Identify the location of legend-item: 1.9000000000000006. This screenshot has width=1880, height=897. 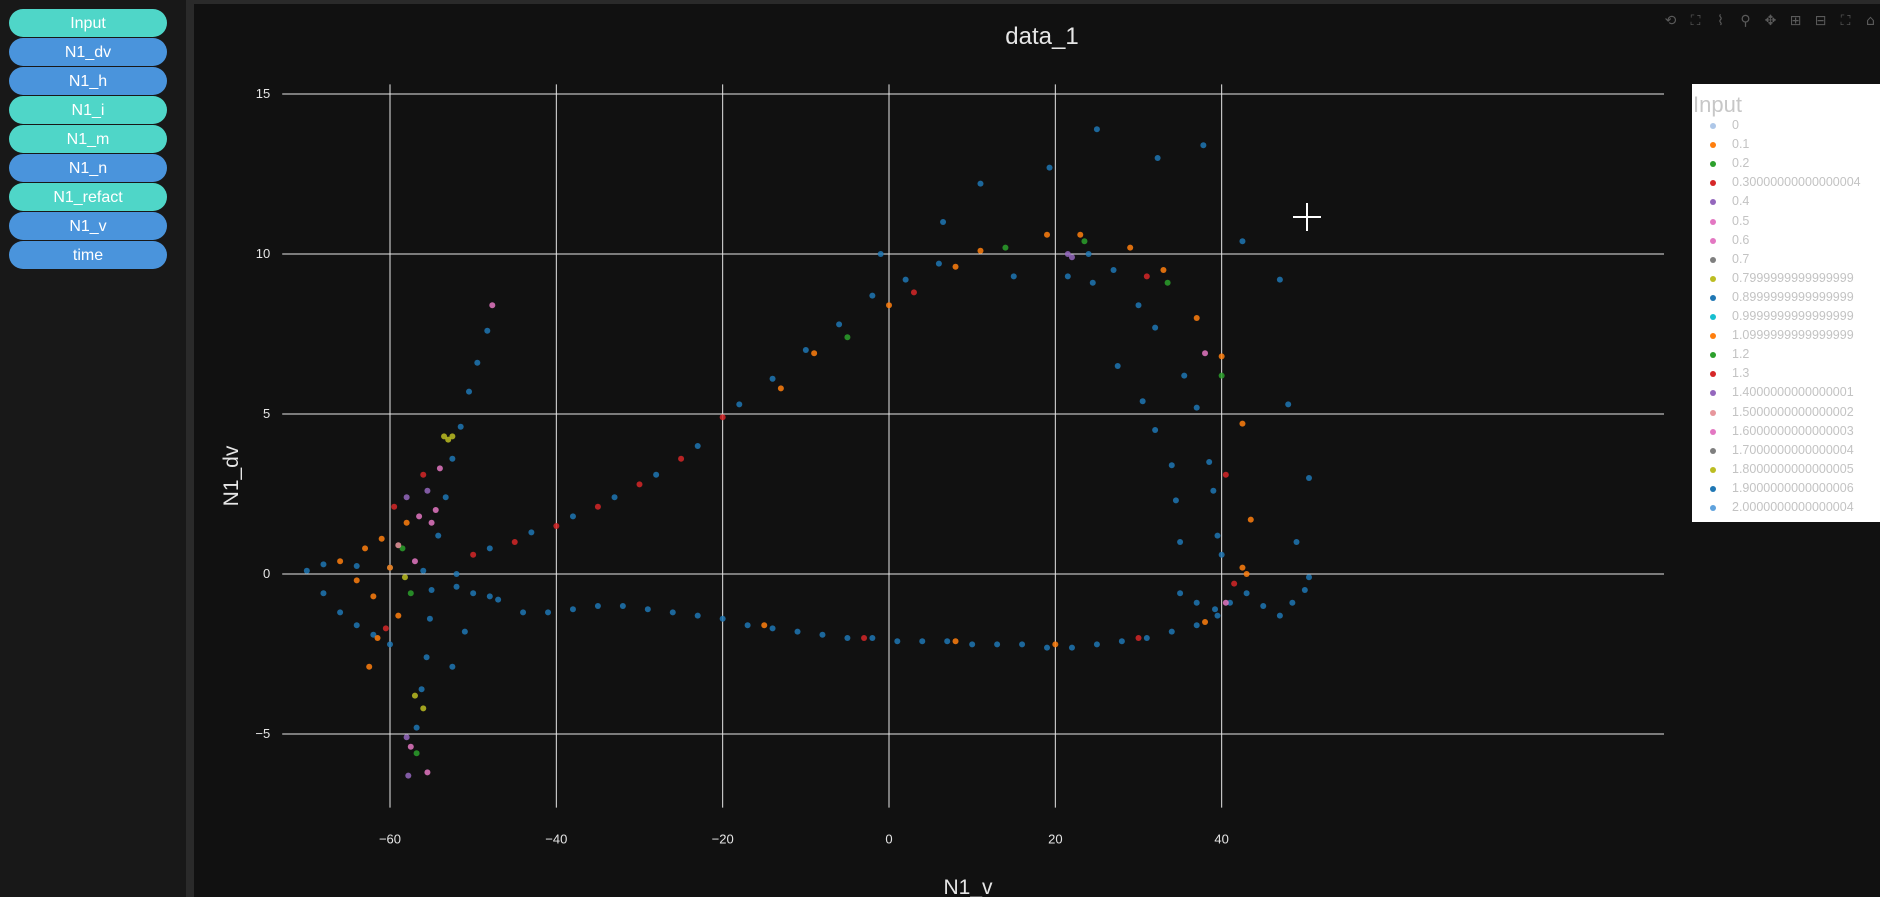
(1786, 489).